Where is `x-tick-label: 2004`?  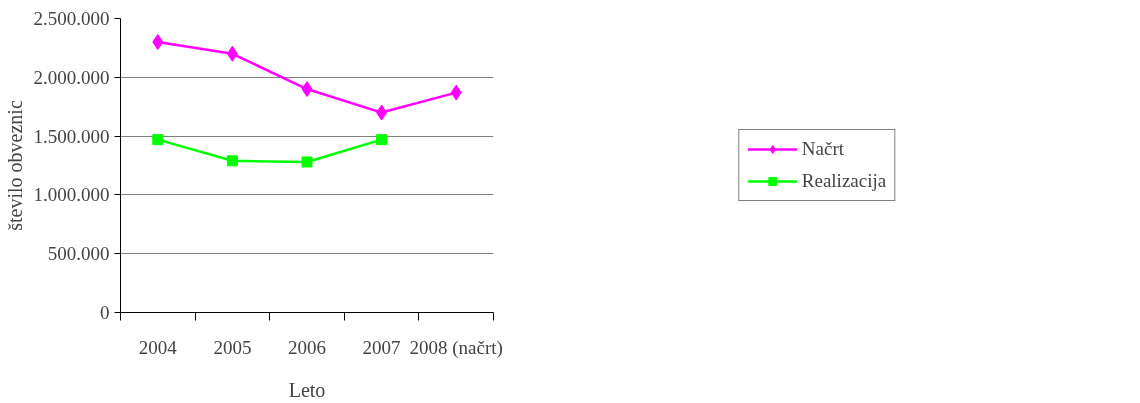 x-tick-label: 2004 is located at coordinates (158, 347).